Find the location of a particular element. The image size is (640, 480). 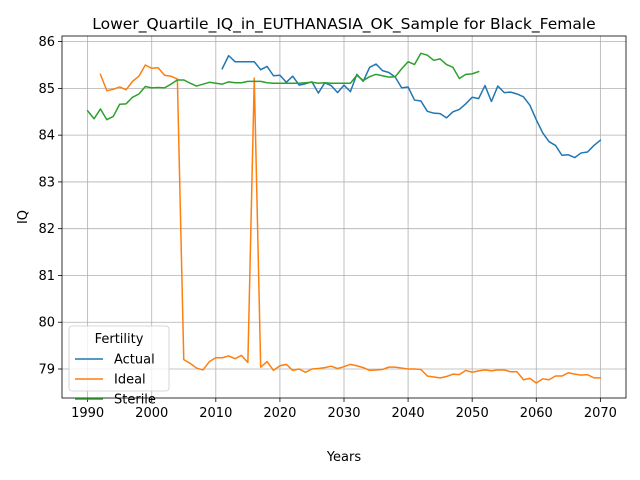

x-axis-label: Years is located at coordinates (344, 457).